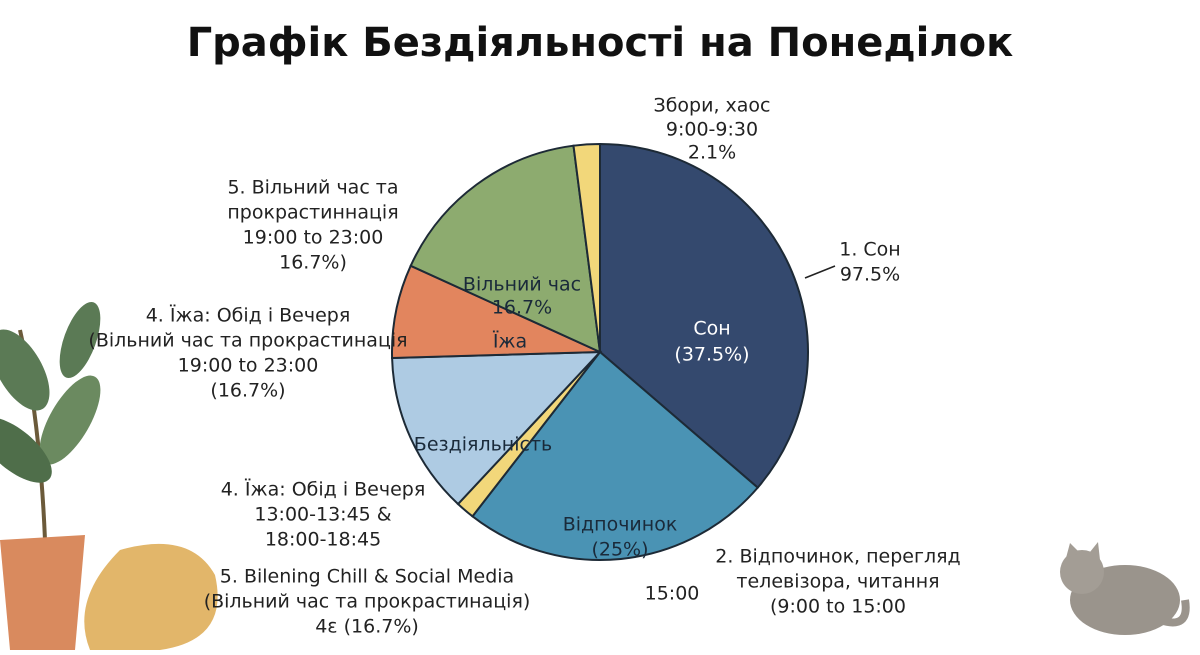  What do you see at coordinates (837, 557) in the screenshot?
I see `annotation: 2. Відпочинок, перегляд` at bounding box center [837, 557].